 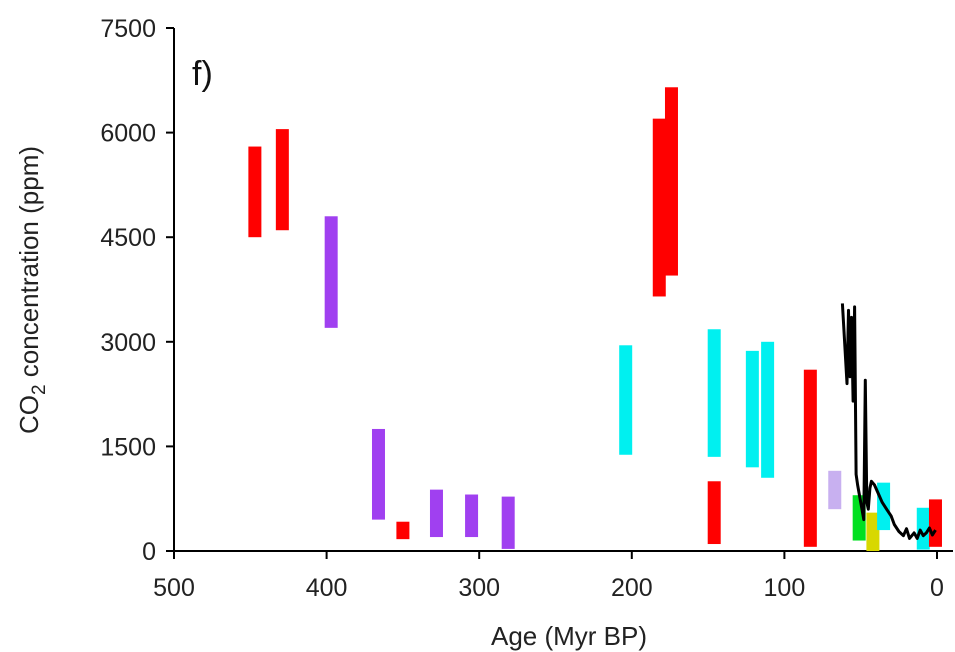 I want to click on y-axis-title: CO2 concentration (ppm), so click(x=32, y=290).